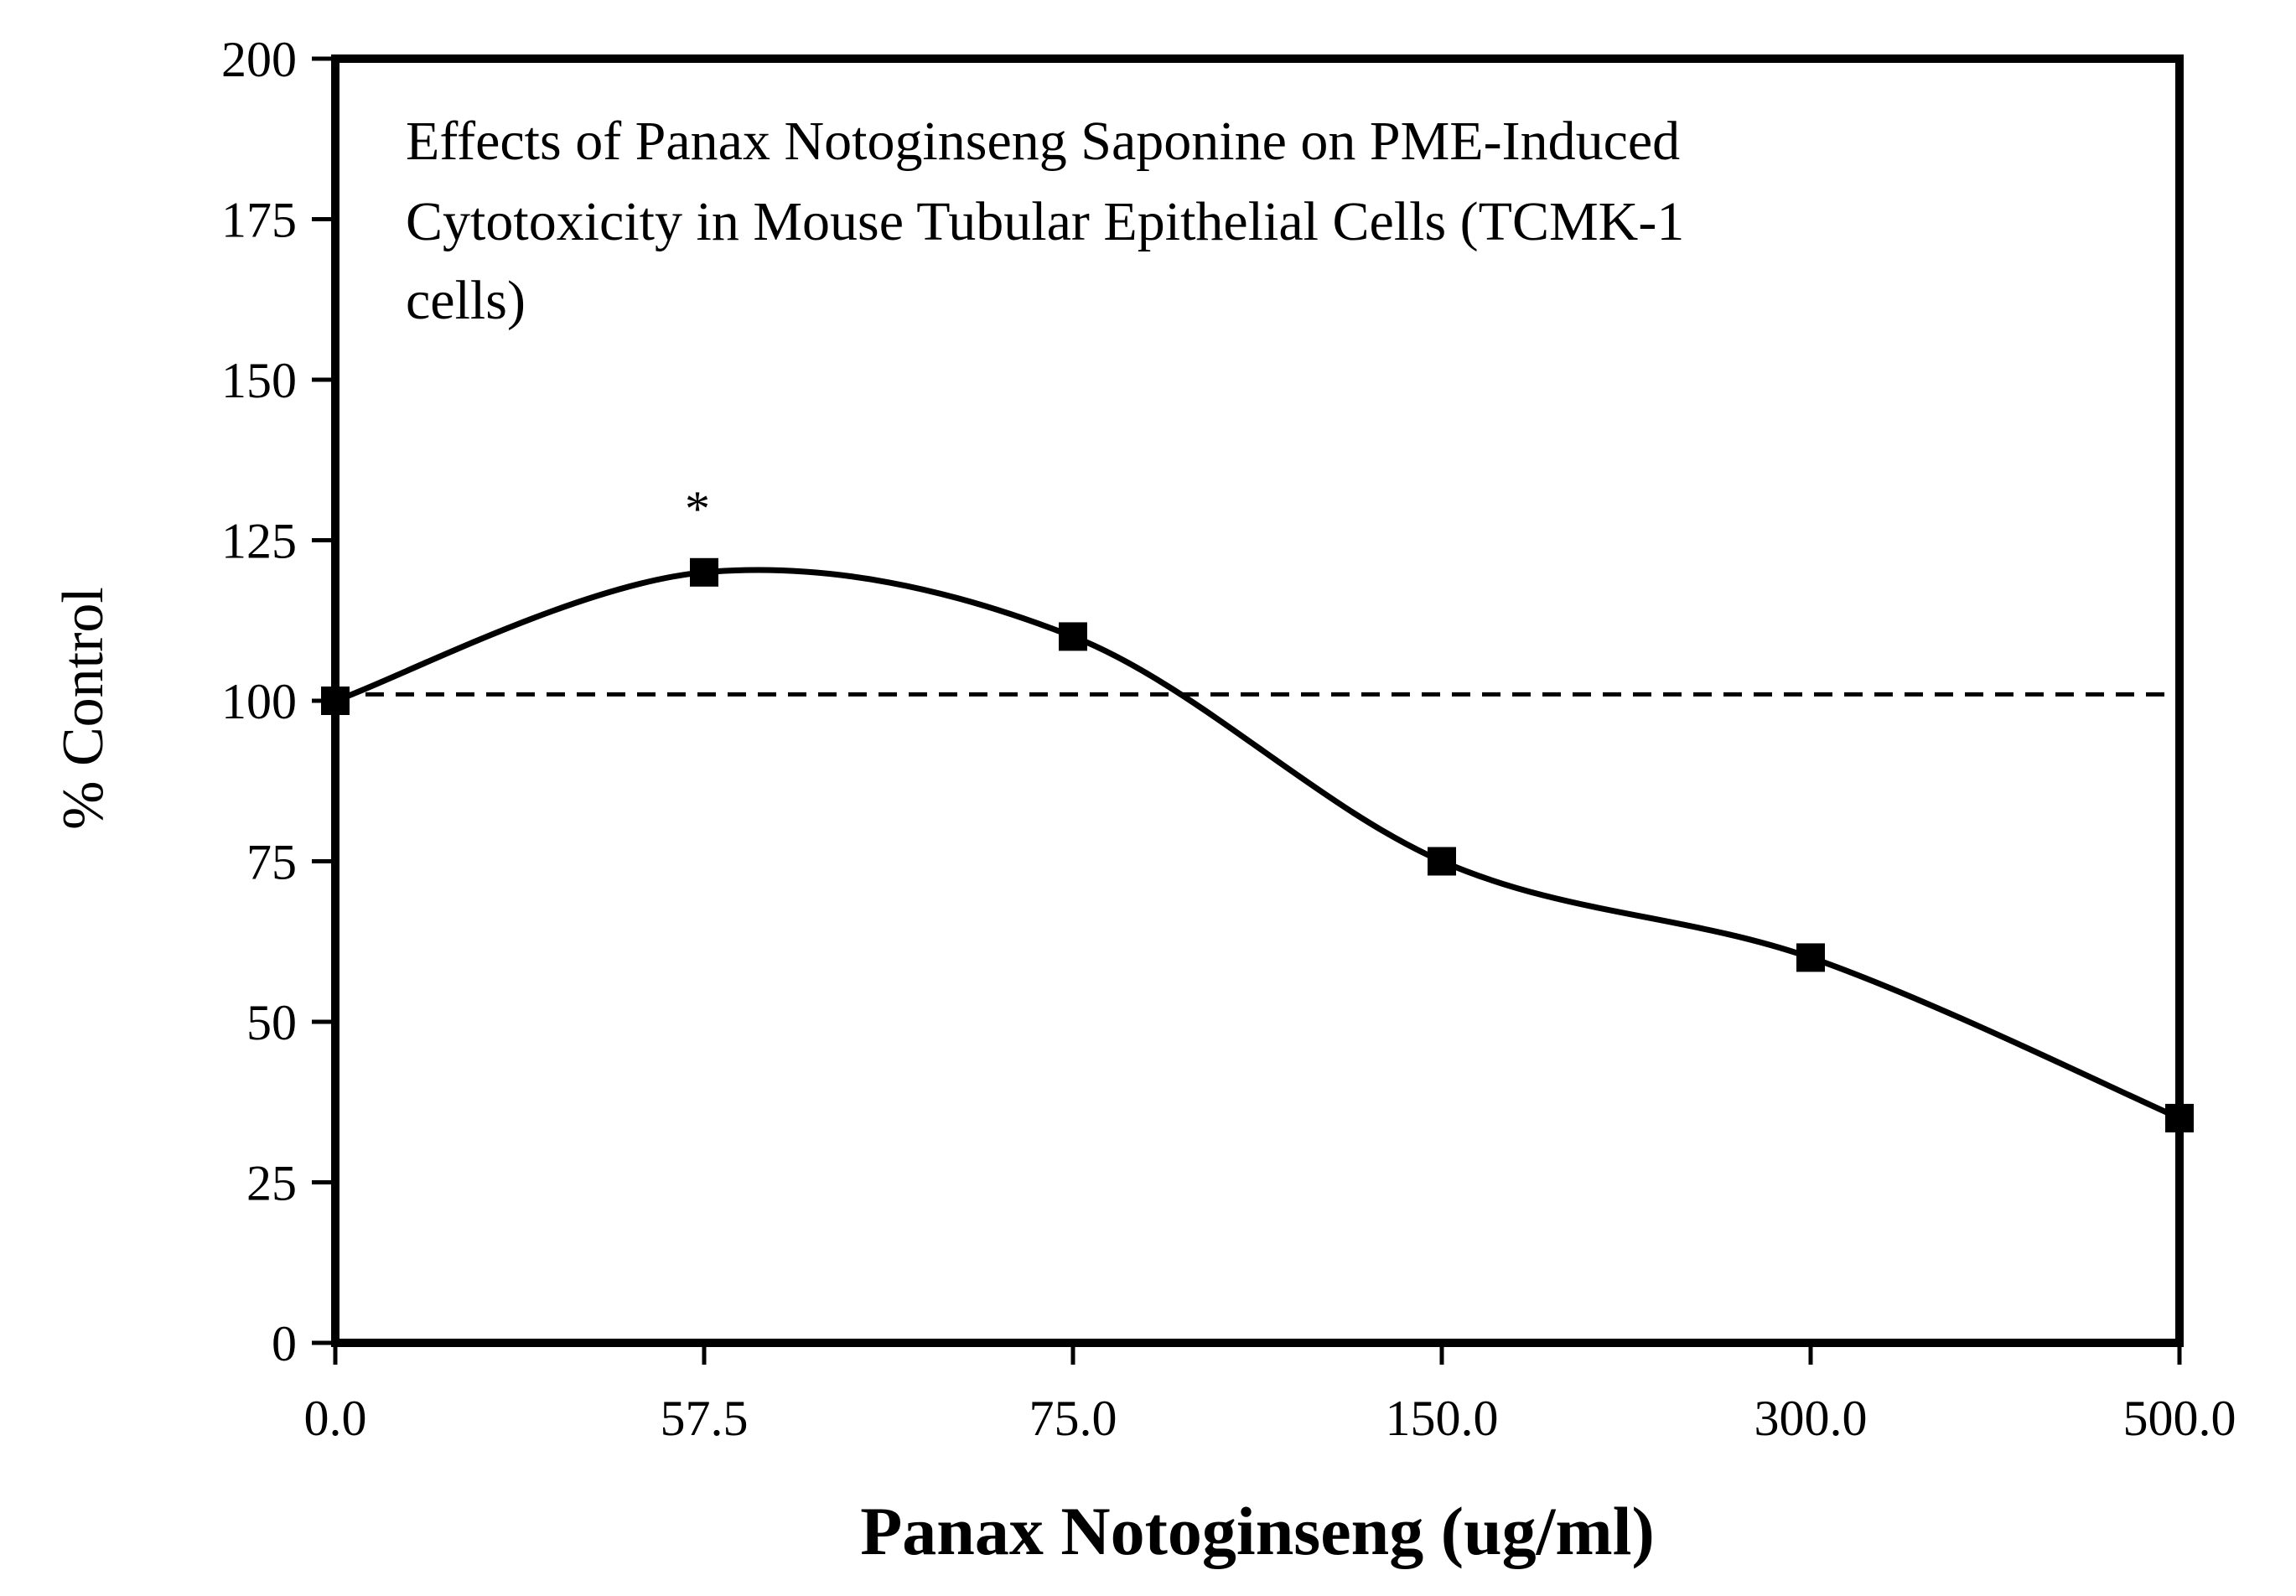 Image resolution: width=2296 pixels, height=1596 pixels. I want to click on x-axis-title: Panax Notoginseng (ug/ml), so click(1257, 1531).